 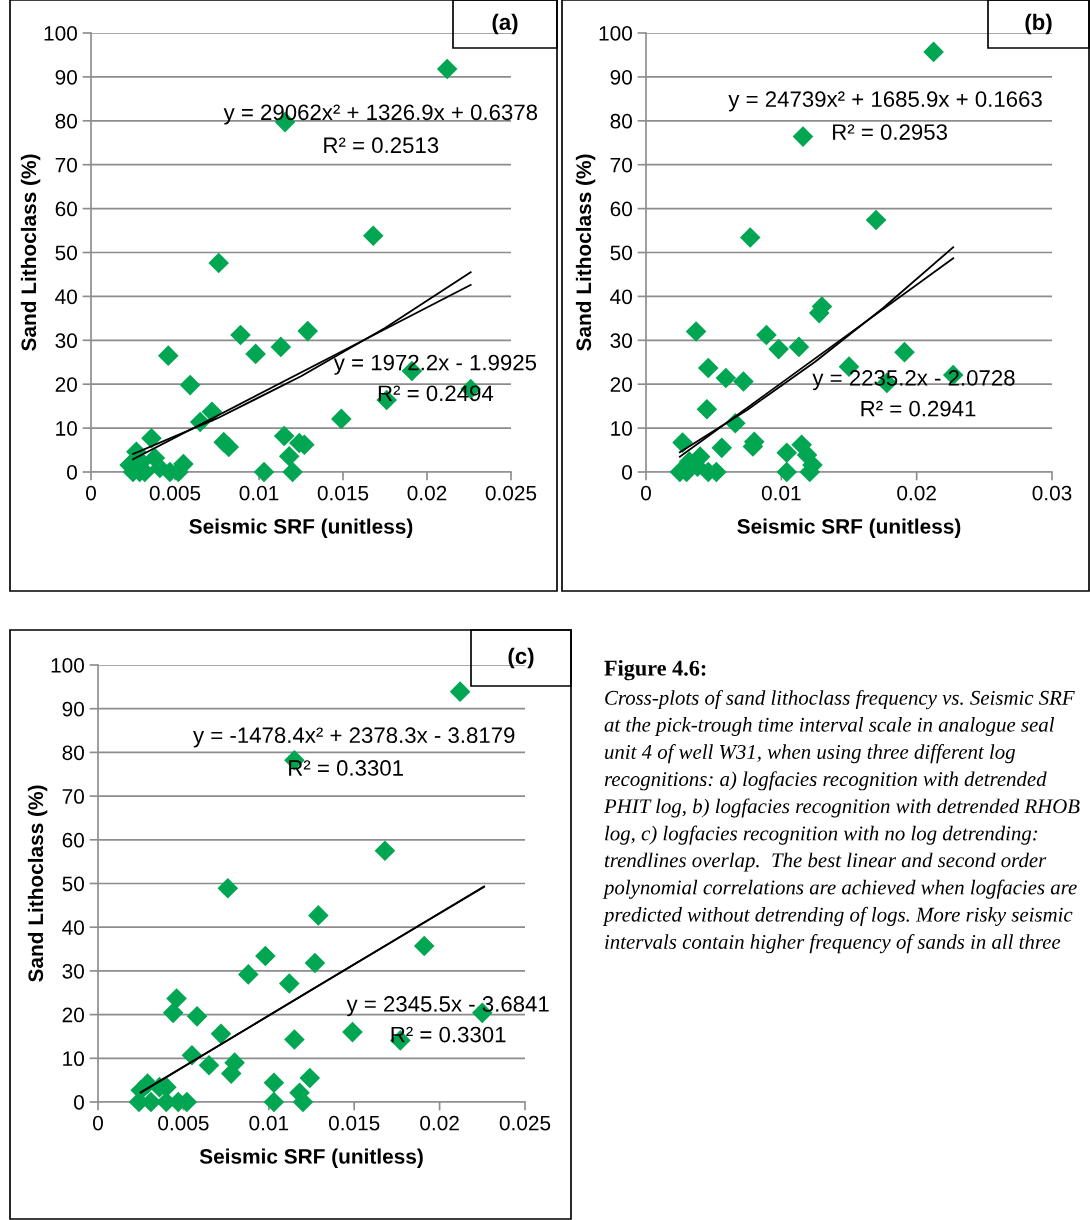 I want to click on text: Cross-plots of sand lithoclass frequency vs. Seismic SRF at the pick-trough time interval scale in analogue seal unit 4 of well W31, when using three different log recognitions: a) logfacies recognition with detrended PHIT log, b) logfacies recognition with detrended RHOB log, c) logfacies recognition with no log detrending: trendlines overlap. The best linear and second order polynomial correlations are achieved when logfacies are predicted without detrending of logs. More risky seismic intervals contain higher frequency of sands in all three, so click(x=841, y=822).